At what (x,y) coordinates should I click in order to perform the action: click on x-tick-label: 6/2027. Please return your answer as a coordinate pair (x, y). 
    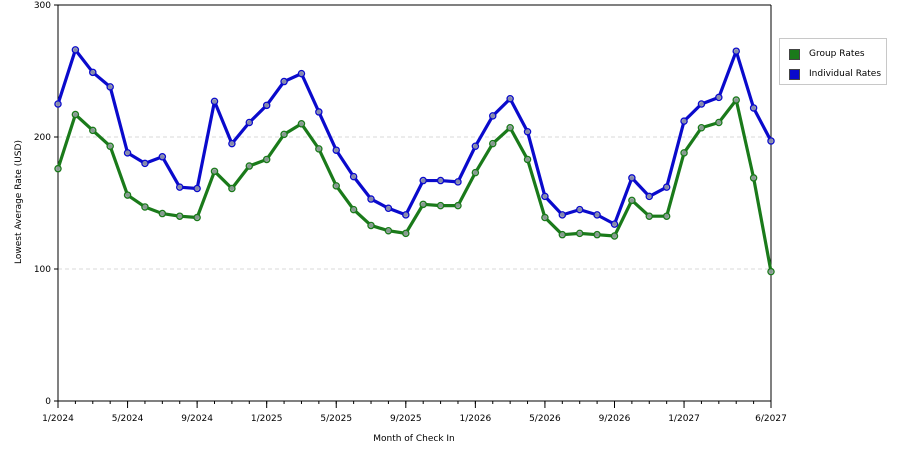
    Looking at the image, I should click on (771, 419).